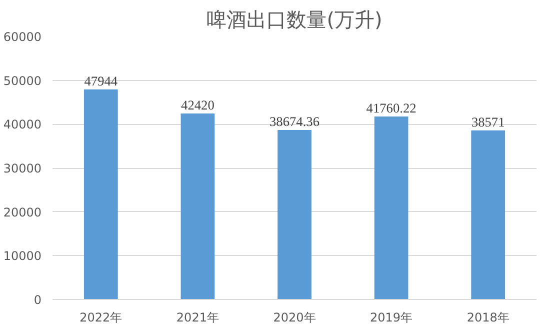  What do you see at coordinates (38, 300) in the screenshot?
I see `y-tick-label: 0` at bounding box center [38, 300].